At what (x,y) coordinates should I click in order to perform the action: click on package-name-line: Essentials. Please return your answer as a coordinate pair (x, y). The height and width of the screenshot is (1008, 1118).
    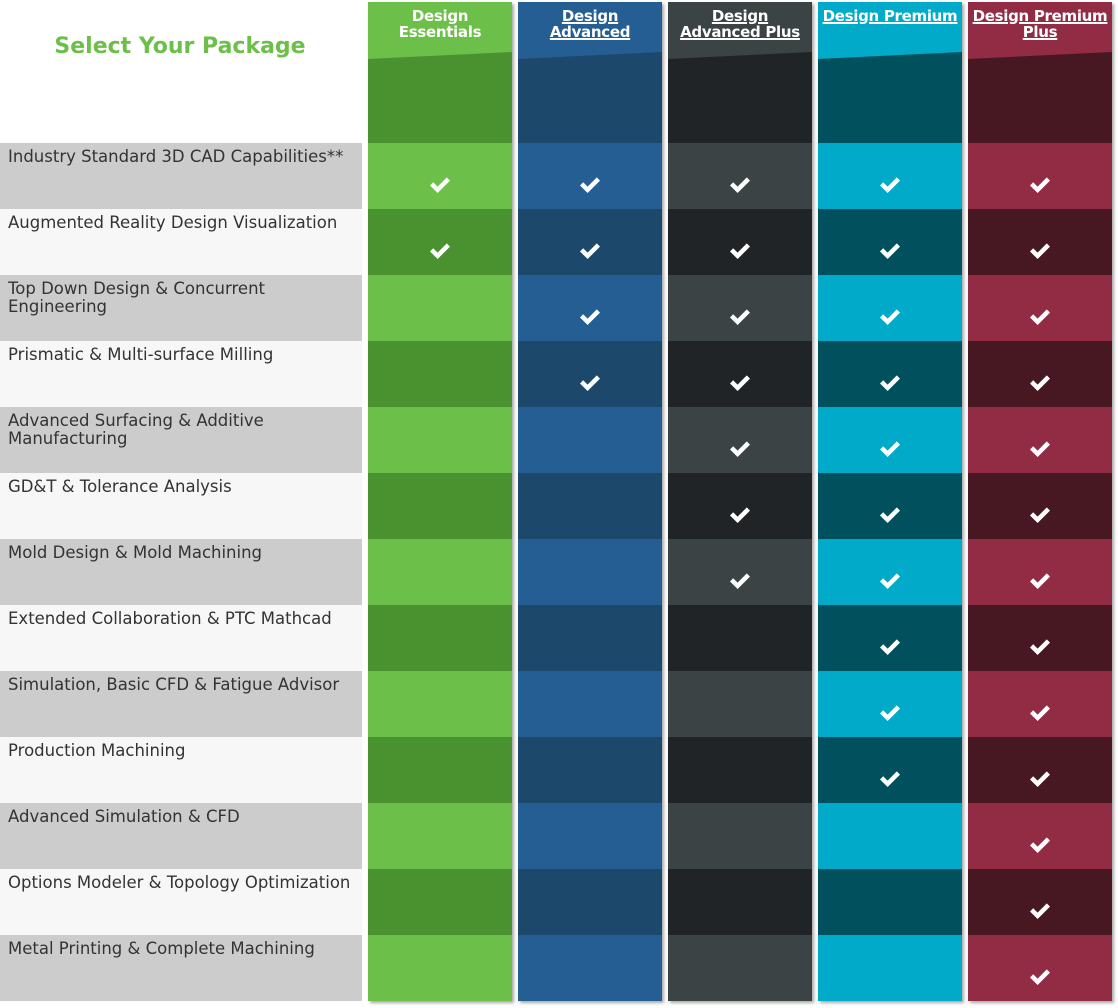
    Looking at the image, I should click on (440, 31).